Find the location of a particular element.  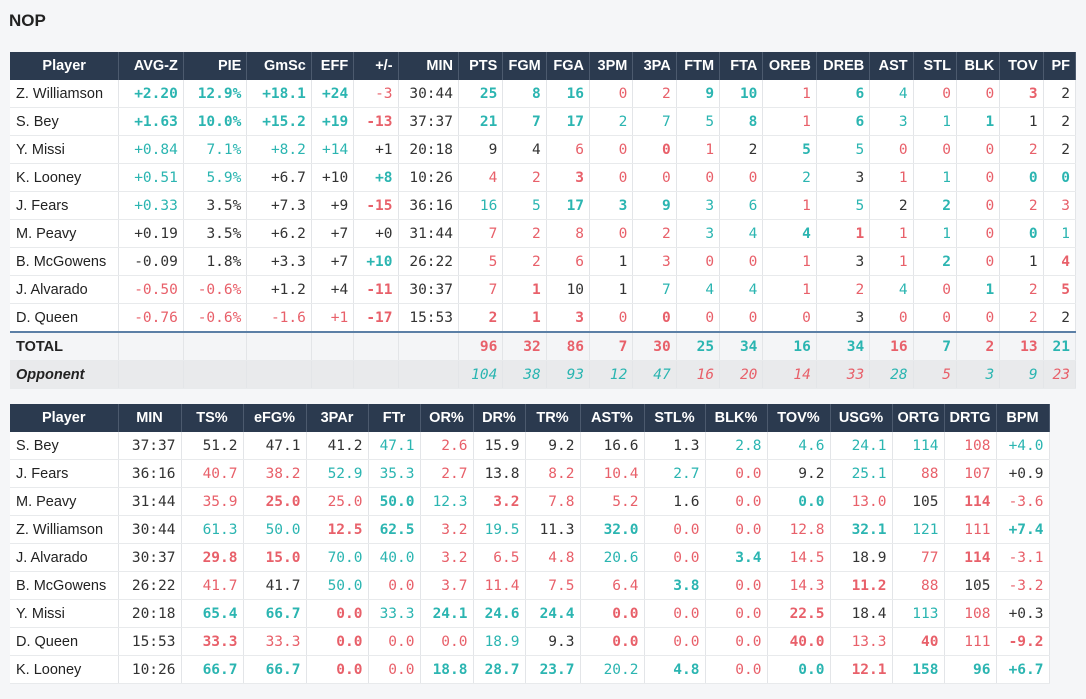

column-header-3pm: 3PM is located at coordinates (611, 66).